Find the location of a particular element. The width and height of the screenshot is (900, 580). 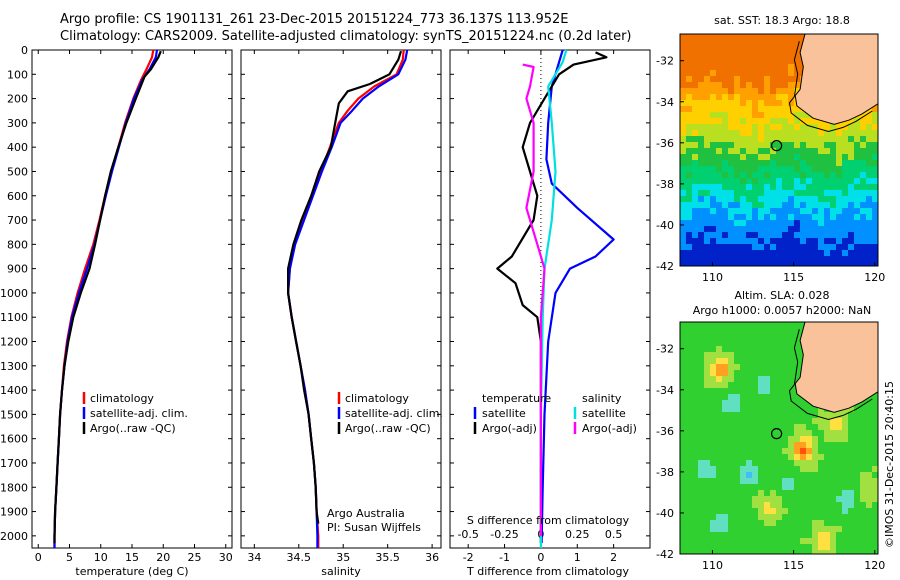

y-tick-label: -38 is located at coordinates (665, 184).